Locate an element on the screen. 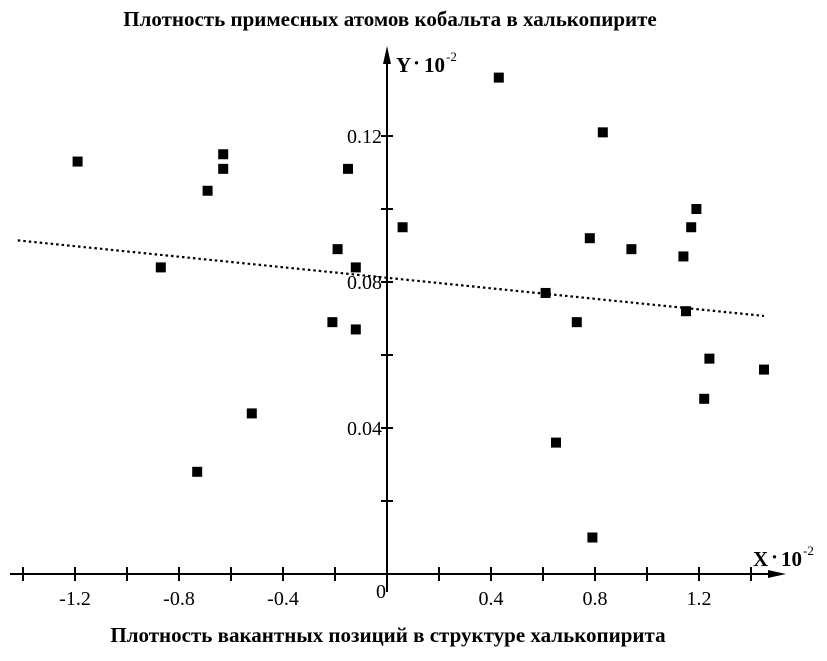  y-tick-labels: 0.04 0.08 0.12 is located at coordinates (364, 283).